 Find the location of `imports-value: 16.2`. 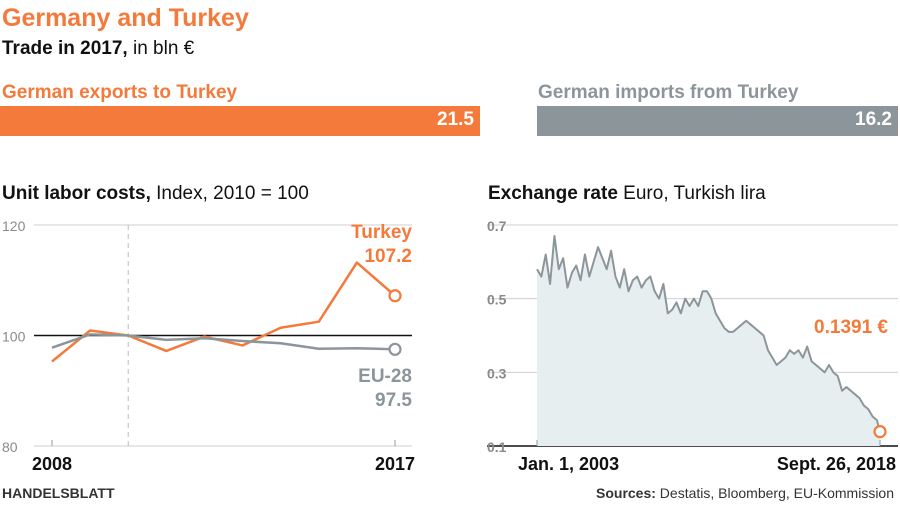

imports-value: 16.2 is located at coordinates (873, 119).